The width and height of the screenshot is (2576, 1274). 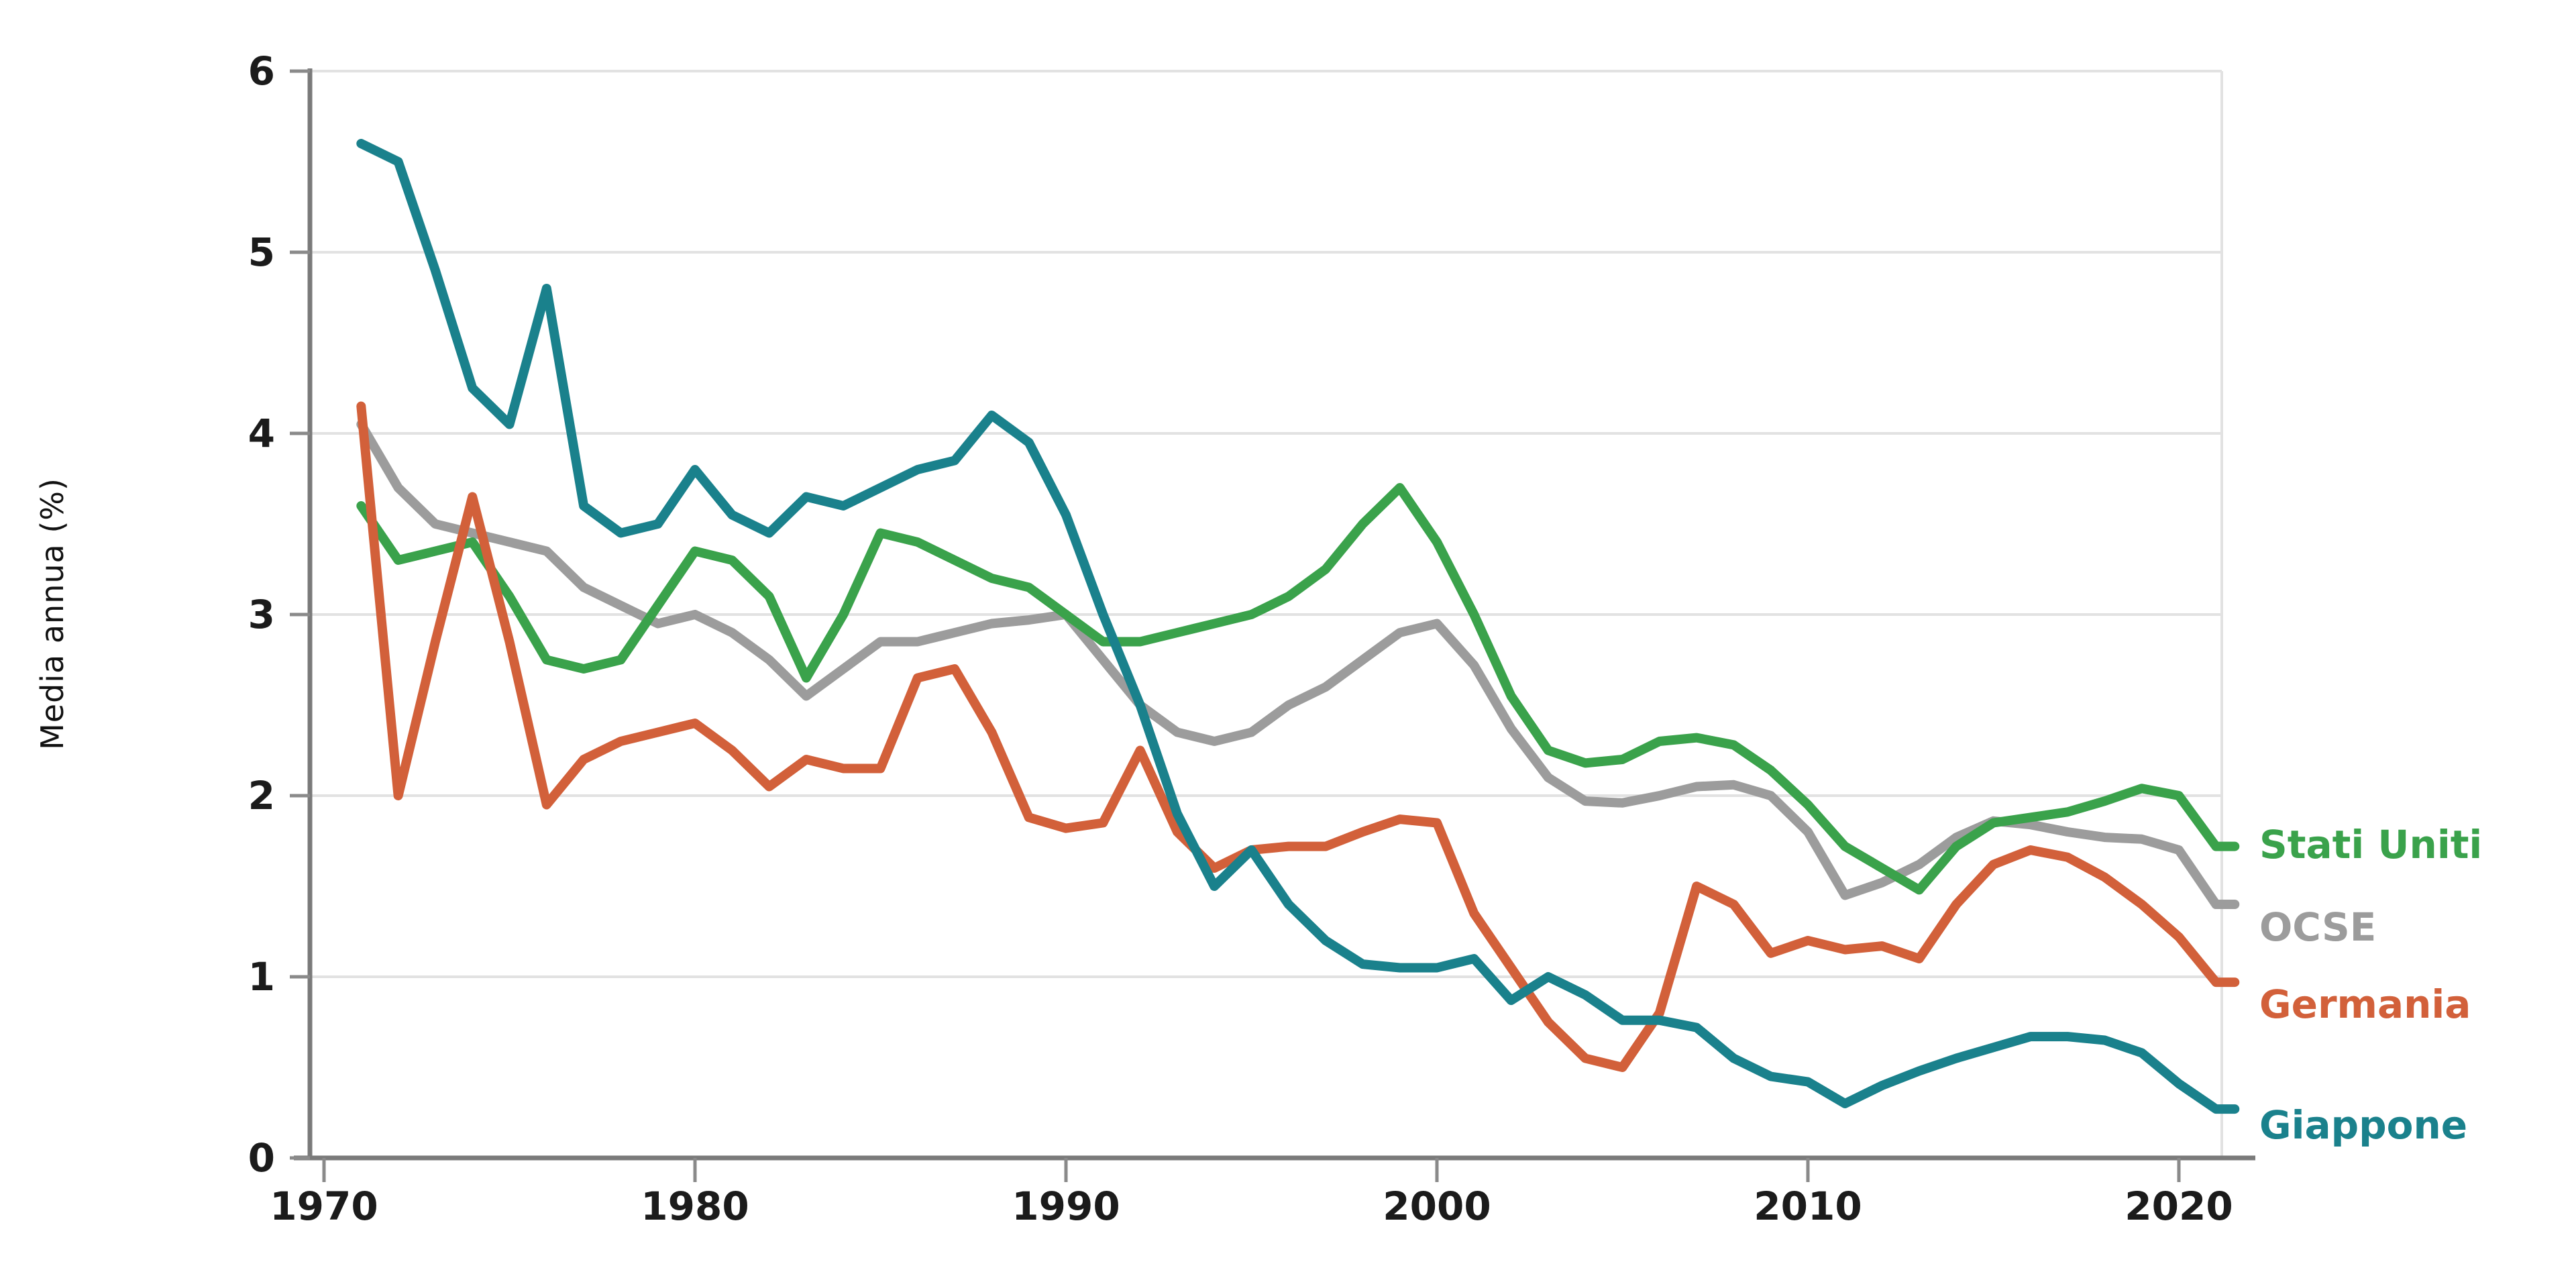 I want to click on y-tick-label-3: 3, so click(x=261, y=614).